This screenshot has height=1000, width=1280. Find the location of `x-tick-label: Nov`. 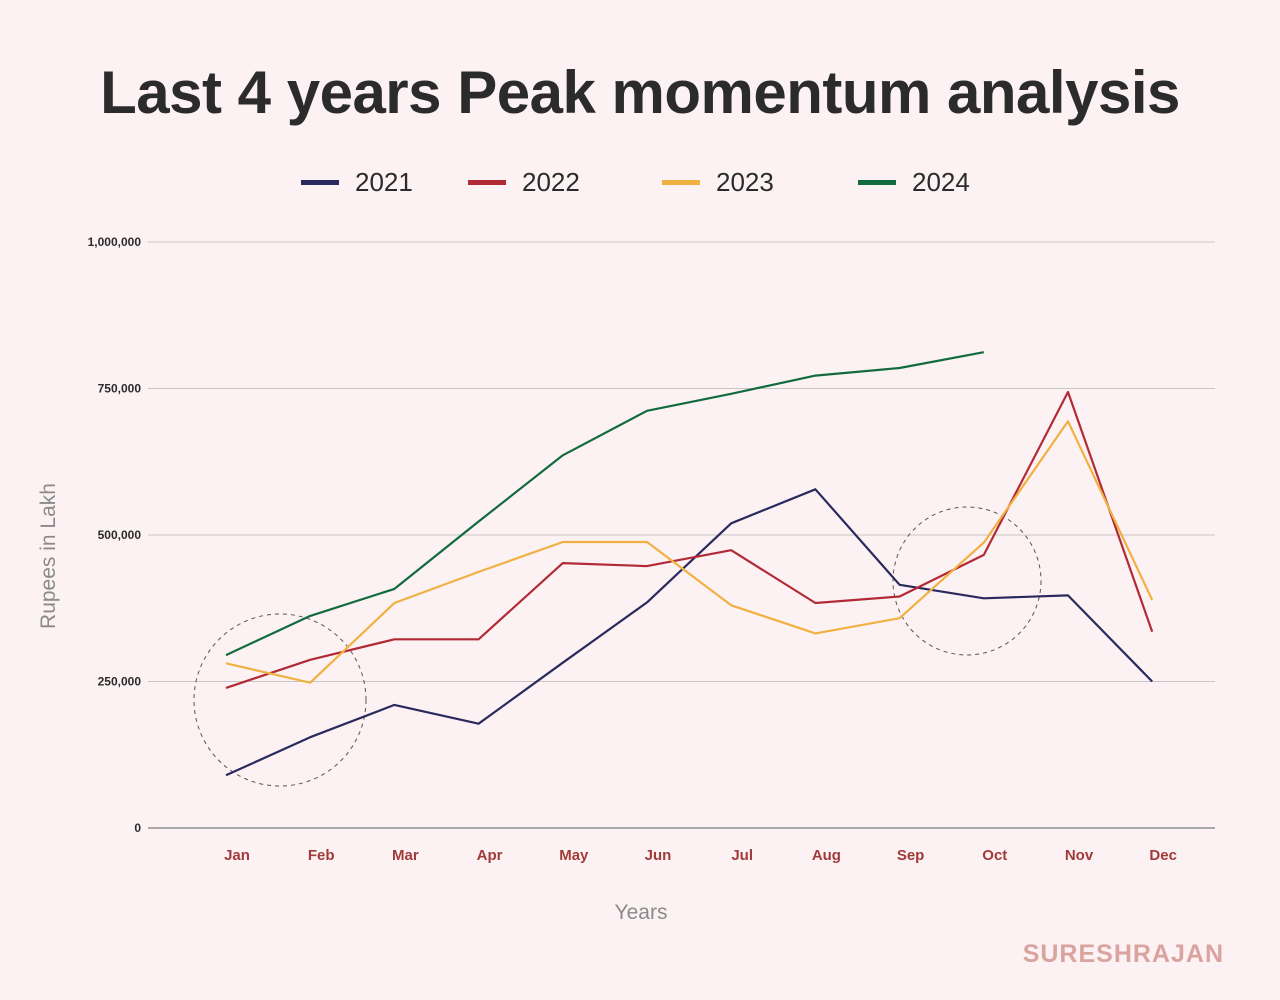

x-tick-label: Nov is located at coordinates (1079, 855).